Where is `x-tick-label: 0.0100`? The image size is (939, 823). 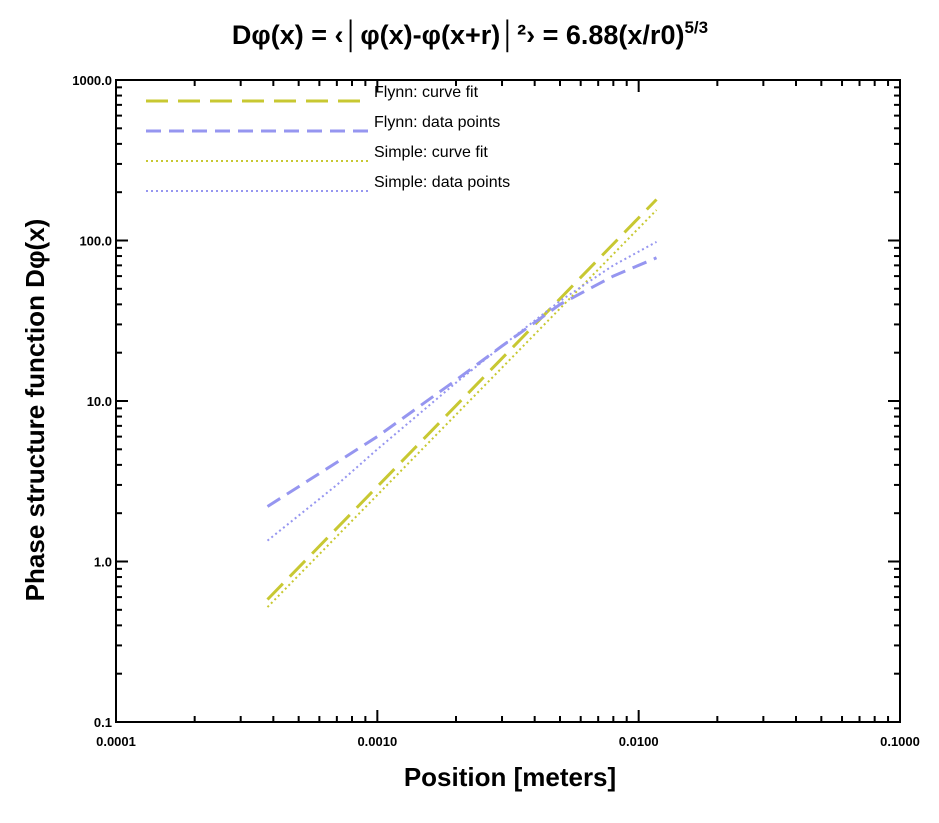
x-tick-label: 0.0100 is located at coordinates (639, 741).